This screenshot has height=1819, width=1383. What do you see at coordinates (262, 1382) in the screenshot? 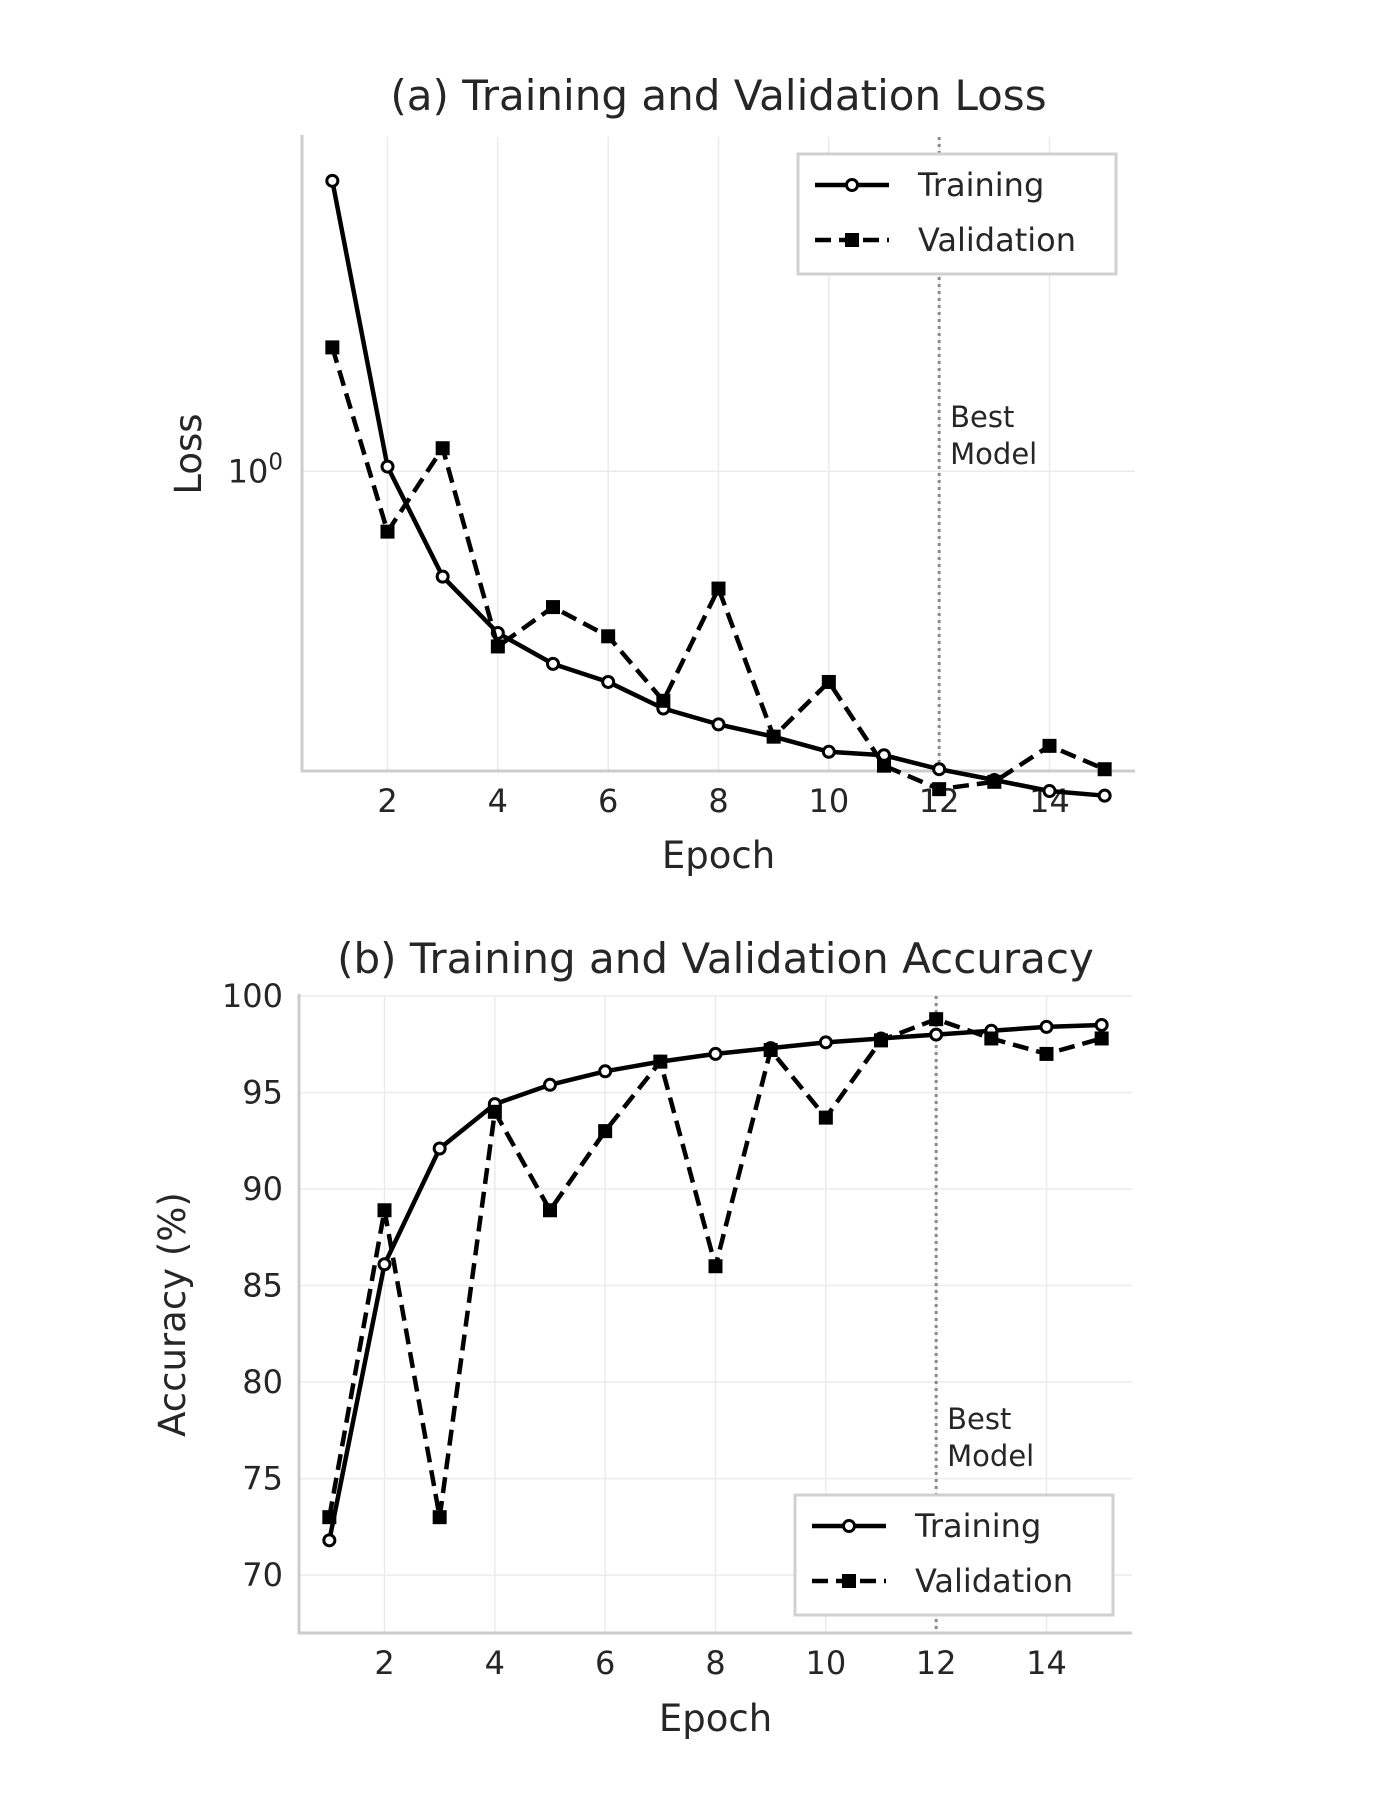
I see `y-tick-label: 80` at bounding box center [262, 1382].